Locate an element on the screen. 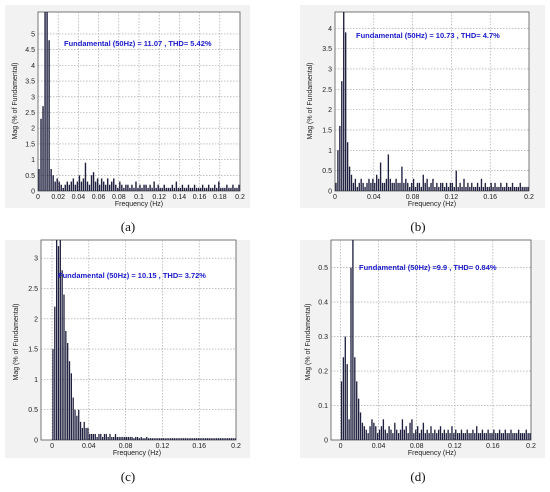 The height and width of the screenshot is (492, 550). x-tick-label: 0.14 is located at coordinates (180, 197).